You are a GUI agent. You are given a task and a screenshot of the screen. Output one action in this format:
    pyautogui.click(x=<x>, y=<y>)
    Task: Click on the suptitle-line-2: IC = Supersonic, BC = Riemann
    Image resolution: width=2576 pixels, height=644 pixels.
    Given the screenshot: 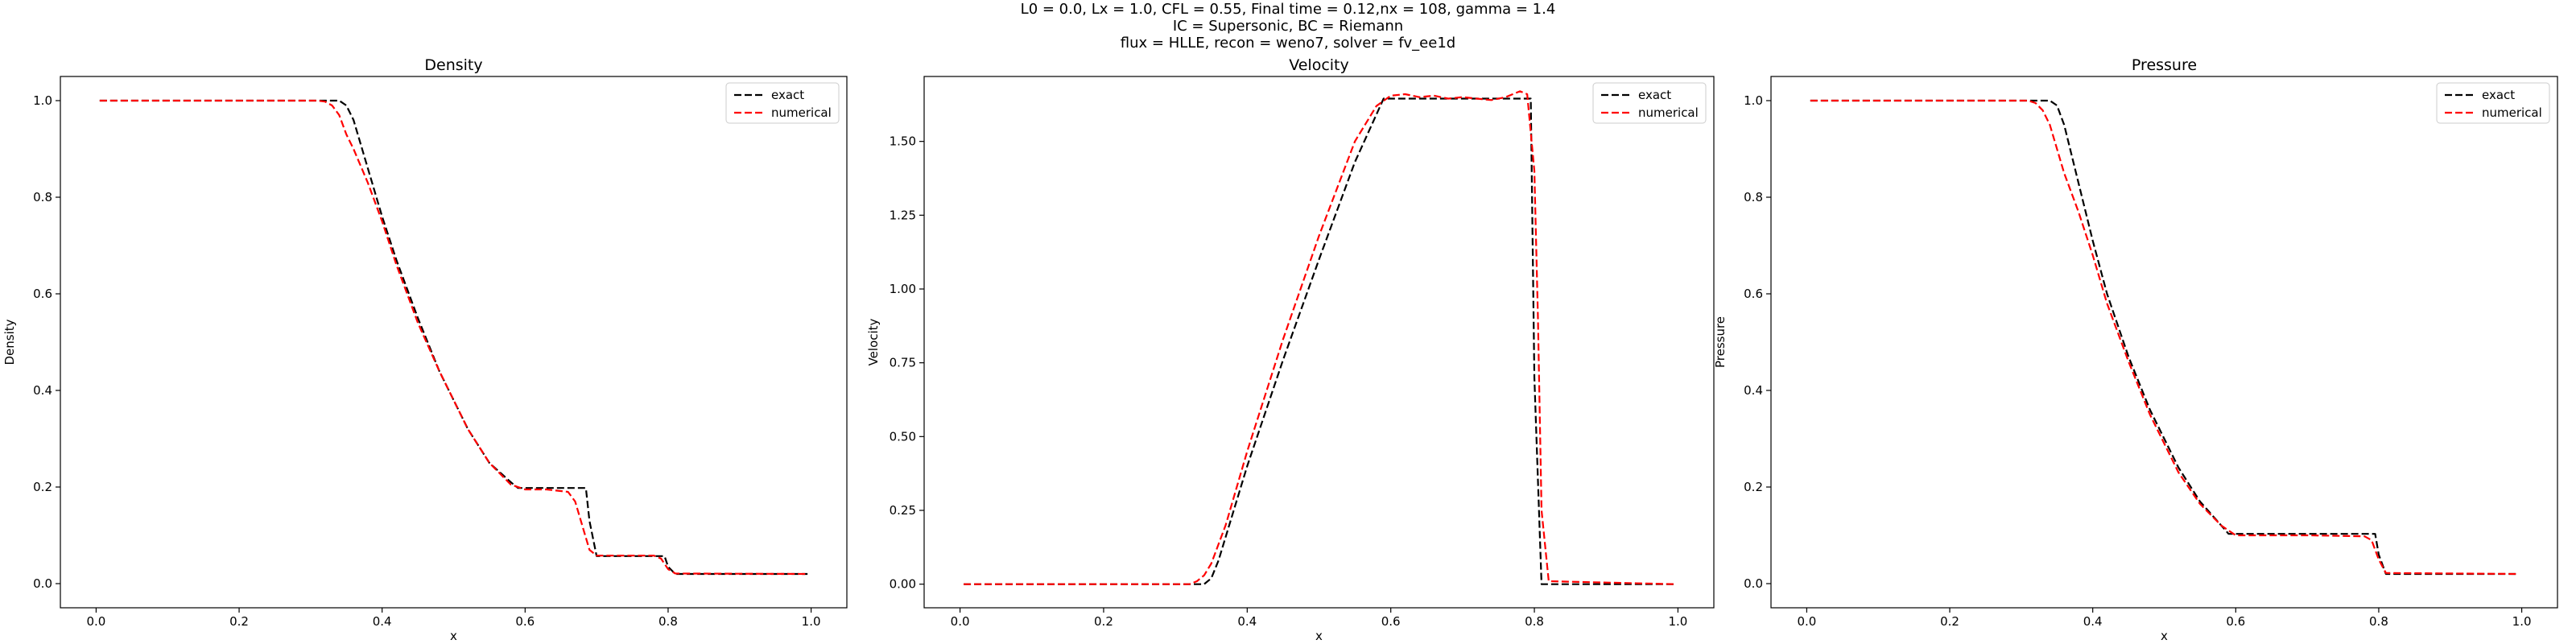 What is the action you would take?
    pyautogui.click(x=1288, y=26)
    